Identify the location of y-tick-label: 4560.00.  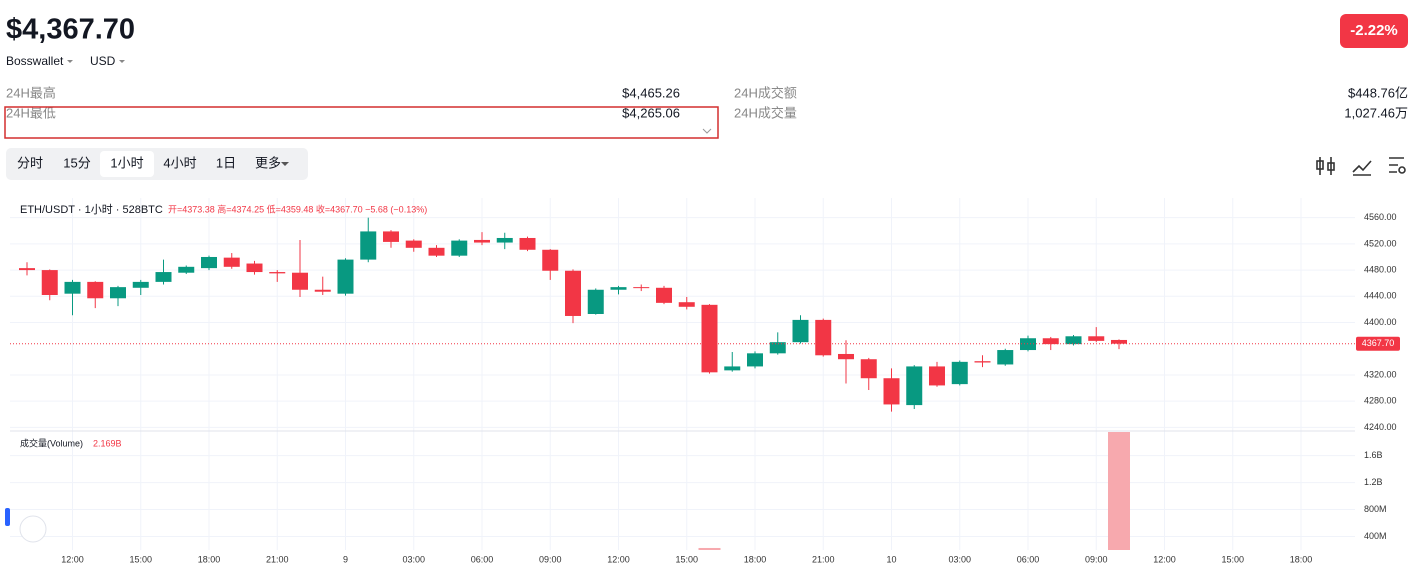
(1380, 217).